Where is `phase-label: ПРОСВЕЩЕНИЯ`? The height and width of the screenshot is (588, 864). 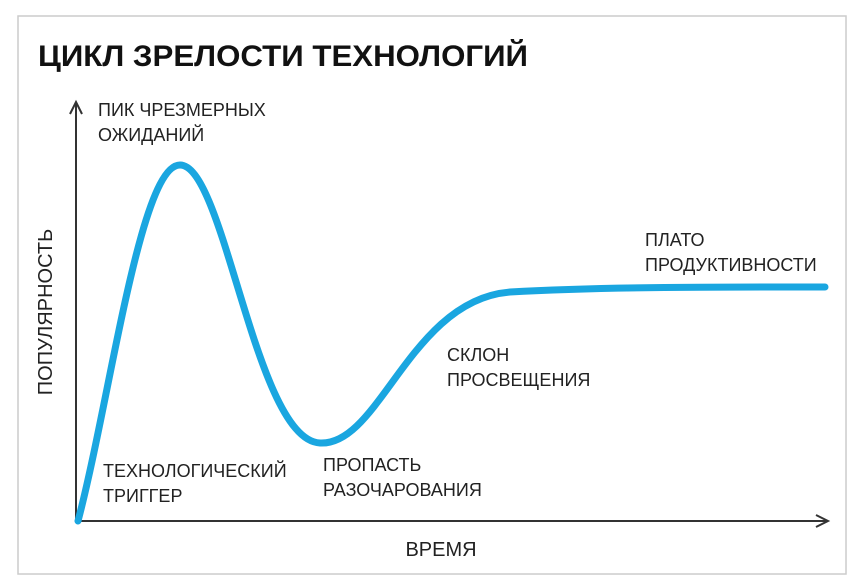 phase-label: ПРОСВЕЩЕНИЯ is located at coordinates (518, 380).